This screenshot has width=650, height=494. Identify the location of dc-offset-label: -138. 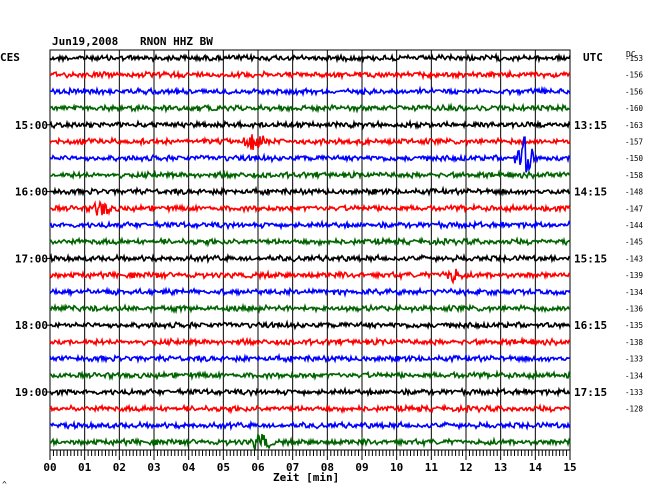
(634, 342).